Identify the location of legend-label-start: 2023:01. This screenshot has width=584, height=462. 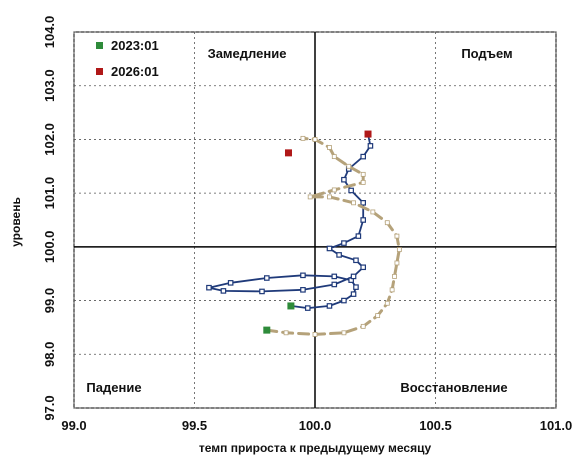
(135, 45).